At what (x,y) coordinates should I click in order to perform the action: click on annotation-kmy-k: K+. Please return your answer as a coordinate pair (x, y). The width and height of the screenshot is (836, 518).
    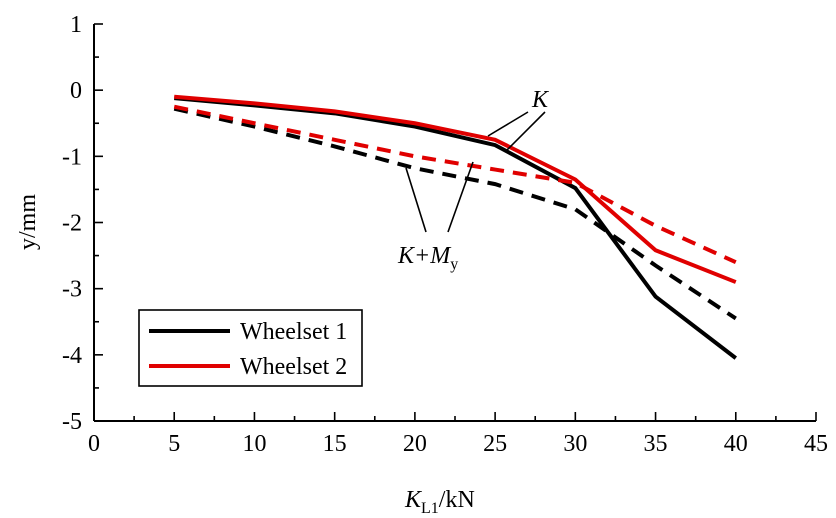
    Looking at the image, I should click on (413, 256).